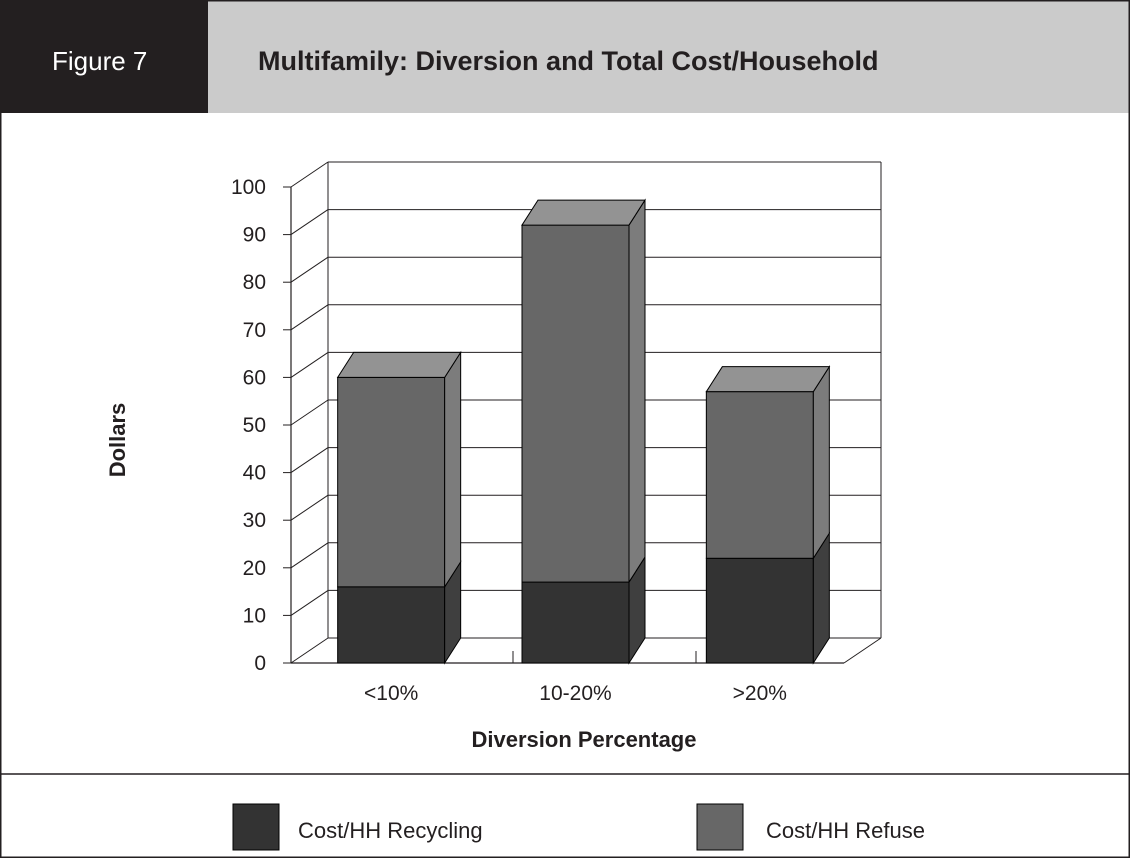  What do you see at coordinates (254, 330) in the screenshot?
I see `y-tick-label: 70` at bounding box center [254, 330].